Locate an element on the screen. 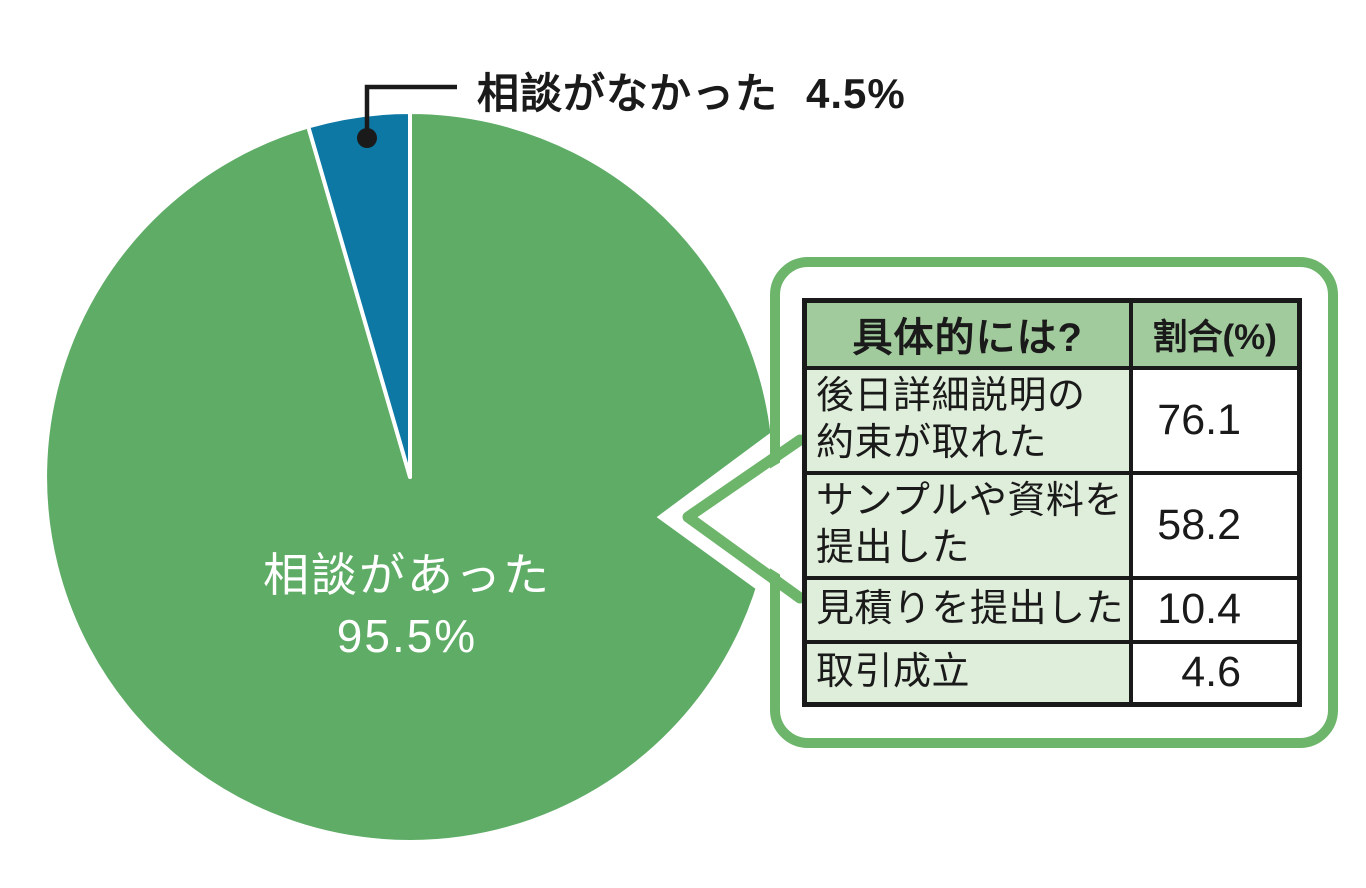  row-value: 76.1 is located at coordinates (1215, 420).